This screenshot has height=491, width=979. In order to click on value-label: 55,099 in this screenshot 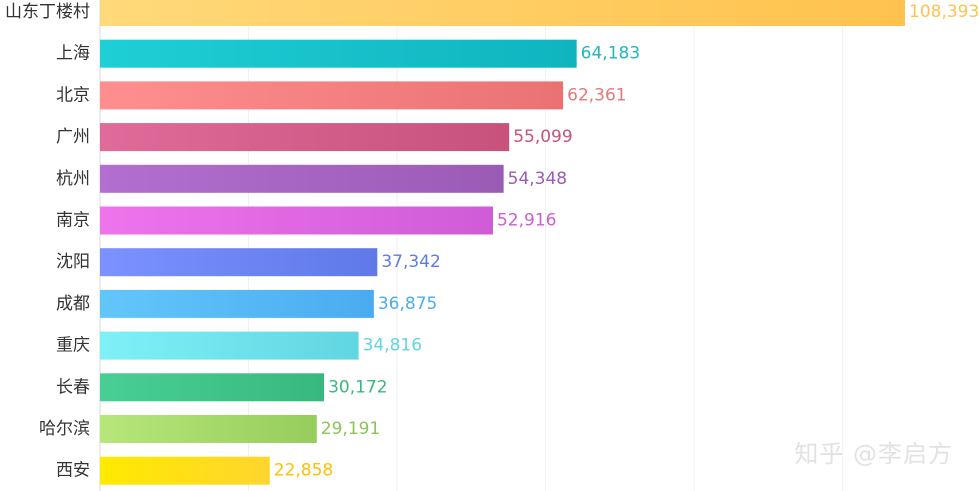, I will do `click(542, 137)`.